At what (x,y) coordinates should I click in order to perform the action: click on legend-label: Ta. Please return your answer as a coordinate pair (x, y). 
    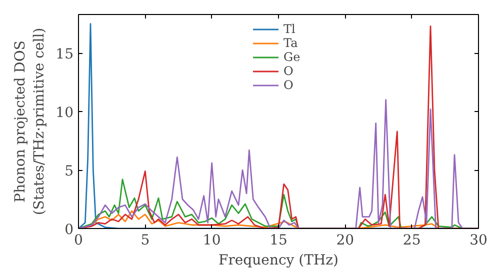
    Looking at the image, I should click on (291, 43).